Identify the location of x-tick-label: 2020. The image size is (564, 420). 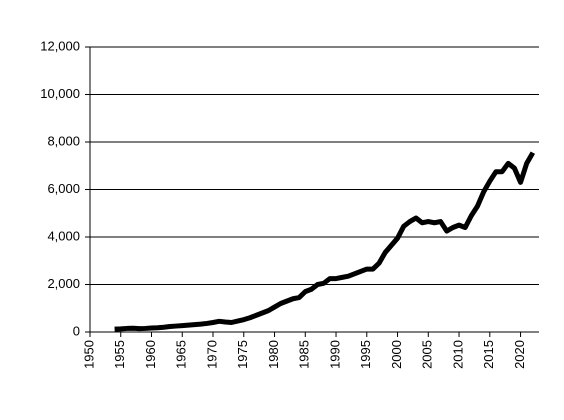
(519, 354).